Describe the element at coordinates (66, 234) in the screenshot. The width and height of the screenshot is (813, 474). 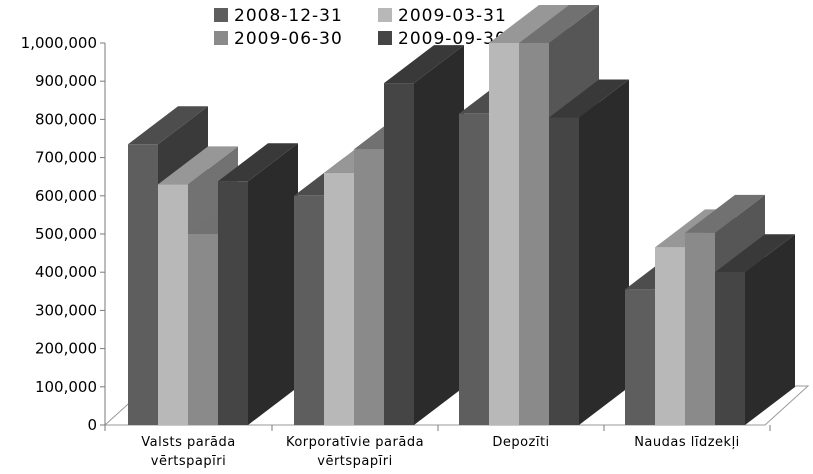
I see `y-tick-label: 500,000` at that location.